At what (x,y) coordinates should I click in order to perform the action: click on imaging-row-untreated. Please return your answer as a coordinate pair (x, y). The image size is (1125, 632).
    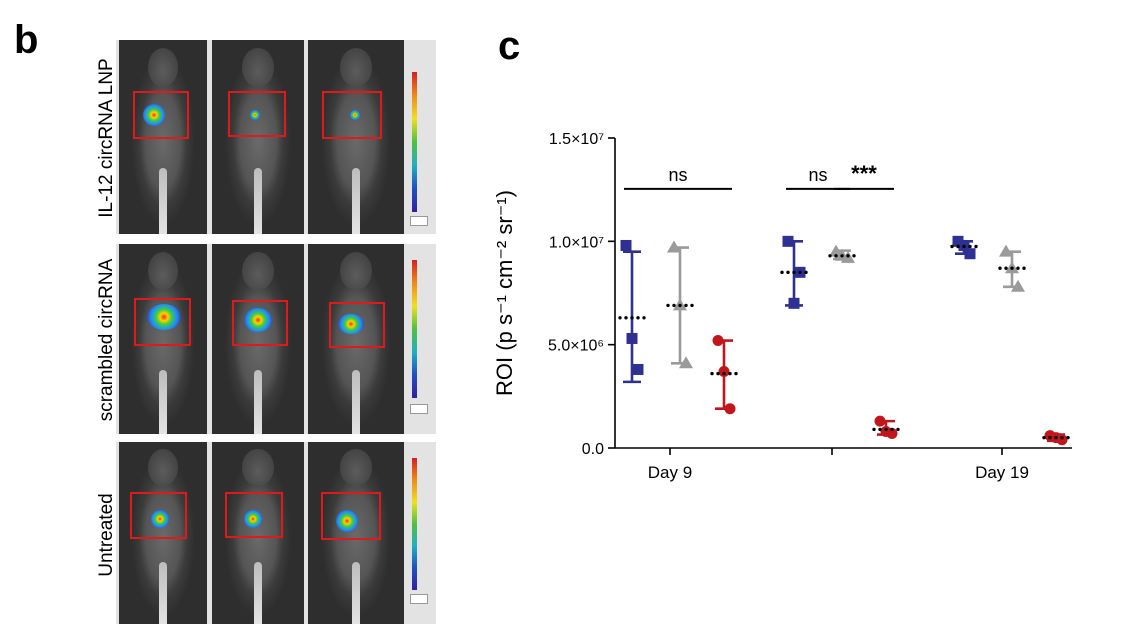
    Looking at the image, I should click on (276, 533).